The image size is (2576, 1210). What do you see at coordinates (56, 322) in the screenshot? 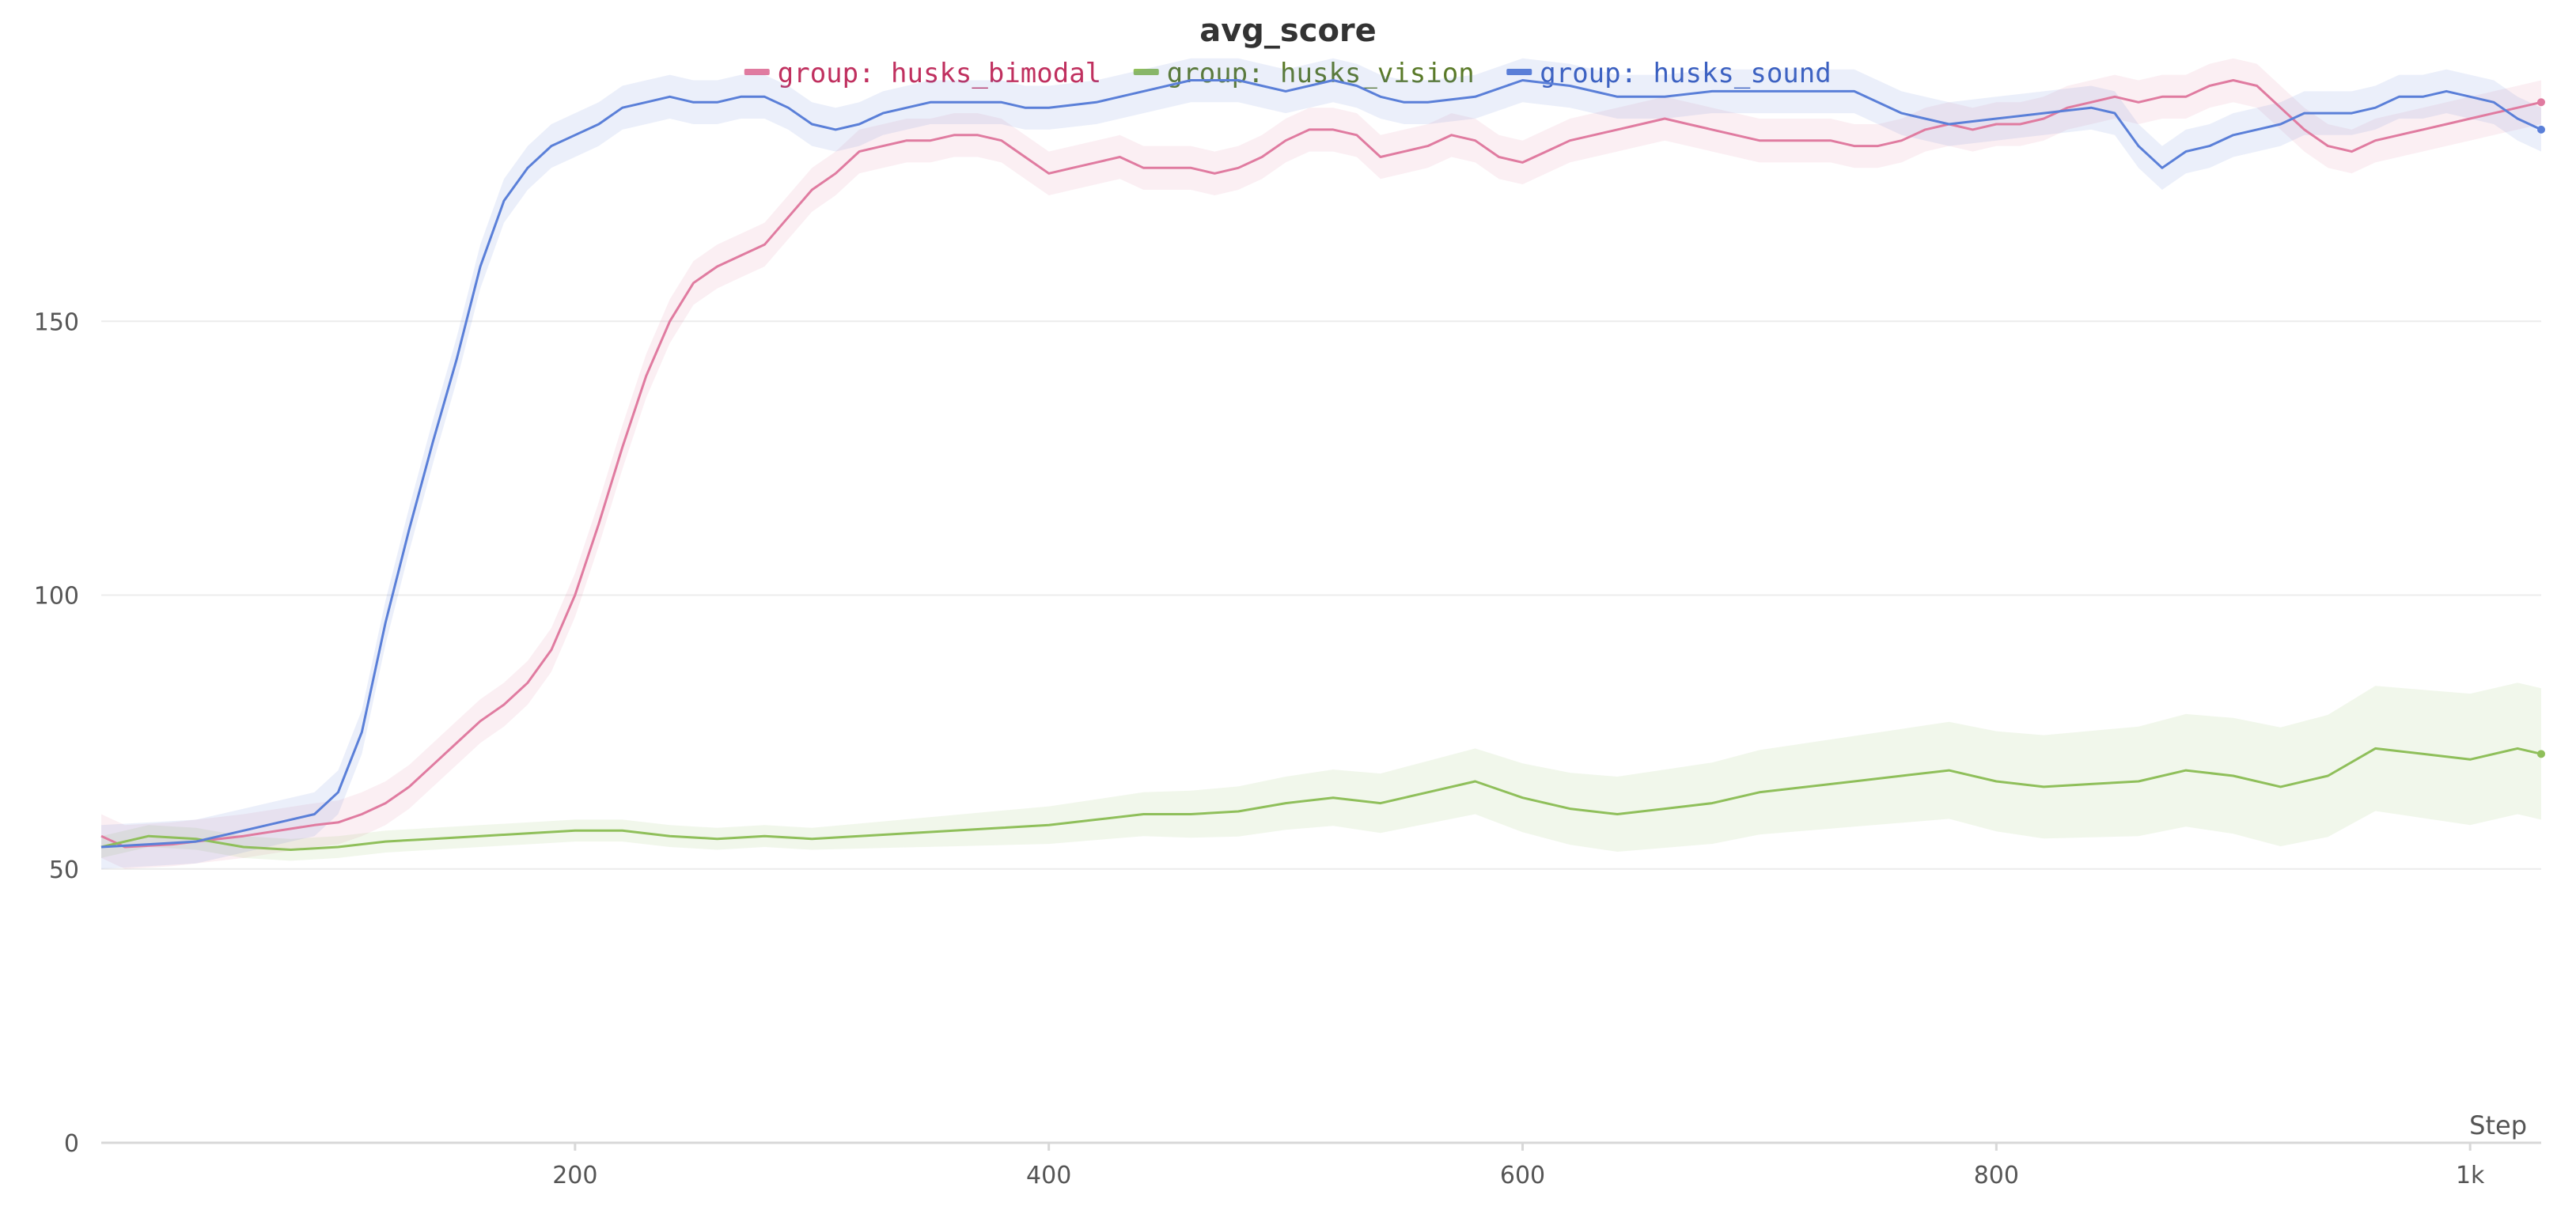
I see `y-tick-label: 150` at bounding box center [56, 322].